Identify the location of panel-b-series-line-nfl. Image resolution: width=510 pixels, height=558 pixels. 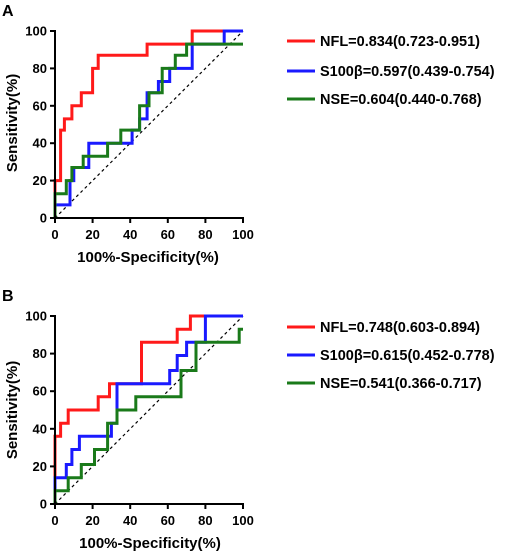
(148, 409).